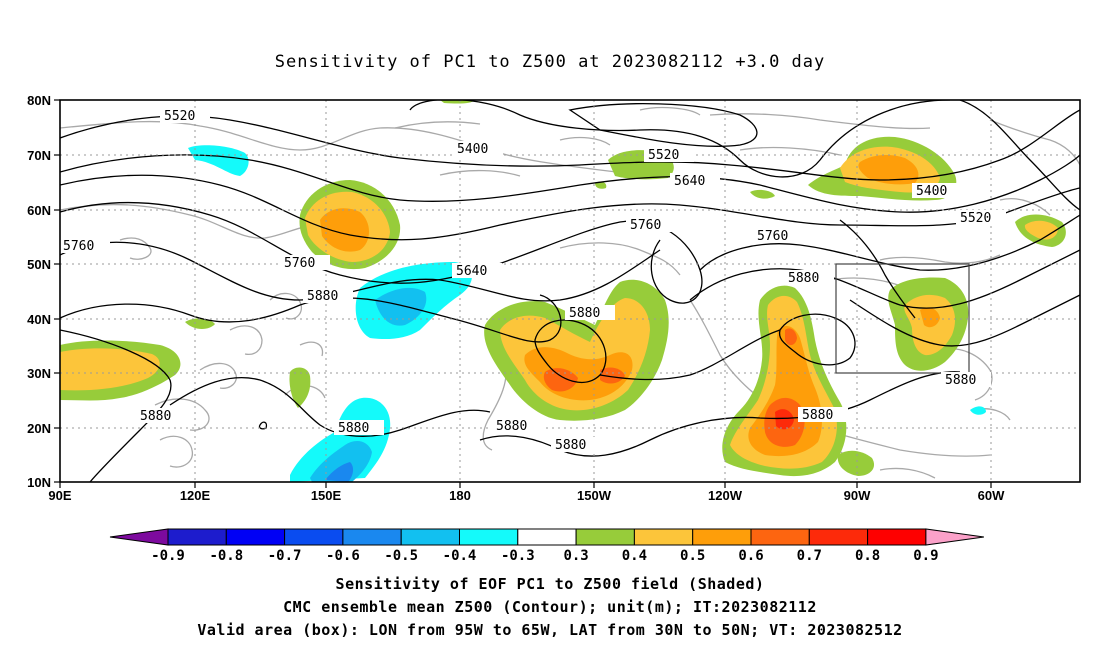  I want to click on lon-tick-label: 150E, so click(326, 495).